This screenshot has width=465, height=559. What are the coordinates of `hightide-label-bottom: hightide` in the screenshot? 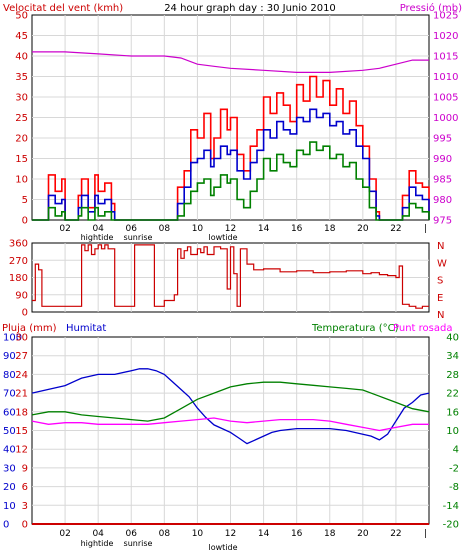 It's located at (97, 543).